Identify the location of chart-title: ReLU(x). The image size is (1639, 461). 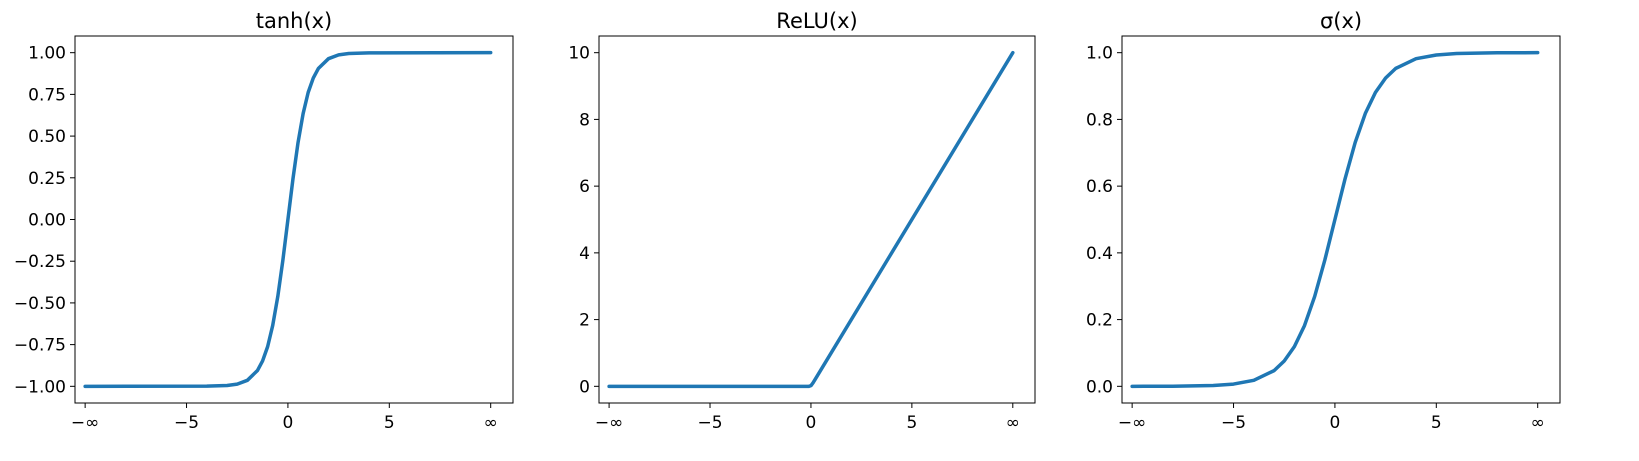
(816, 21).